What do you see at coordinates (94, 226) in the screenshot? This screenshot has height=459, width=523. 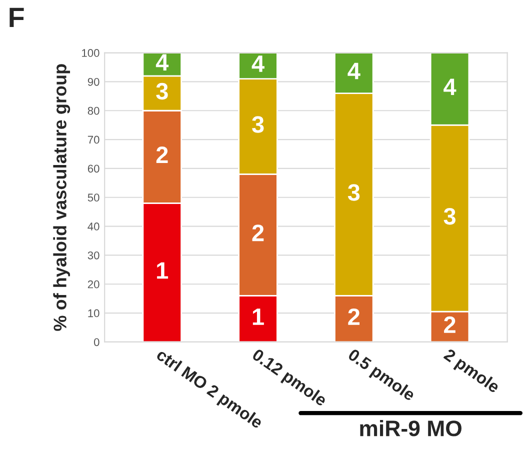 I see `y-tick-label: 40` at bounding box center [94, 226].